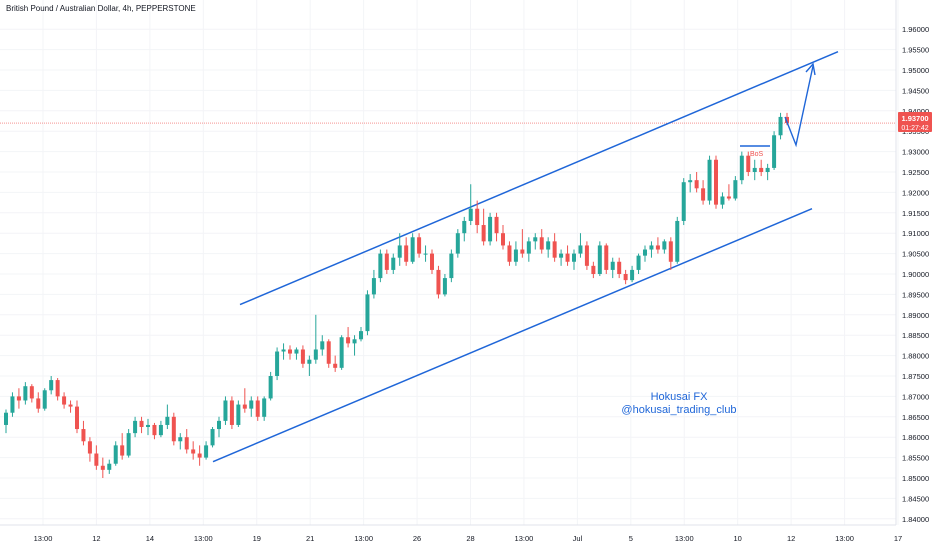 The image size is (932, 550). I want to click on arrowhead-icon, so click(810, 69).